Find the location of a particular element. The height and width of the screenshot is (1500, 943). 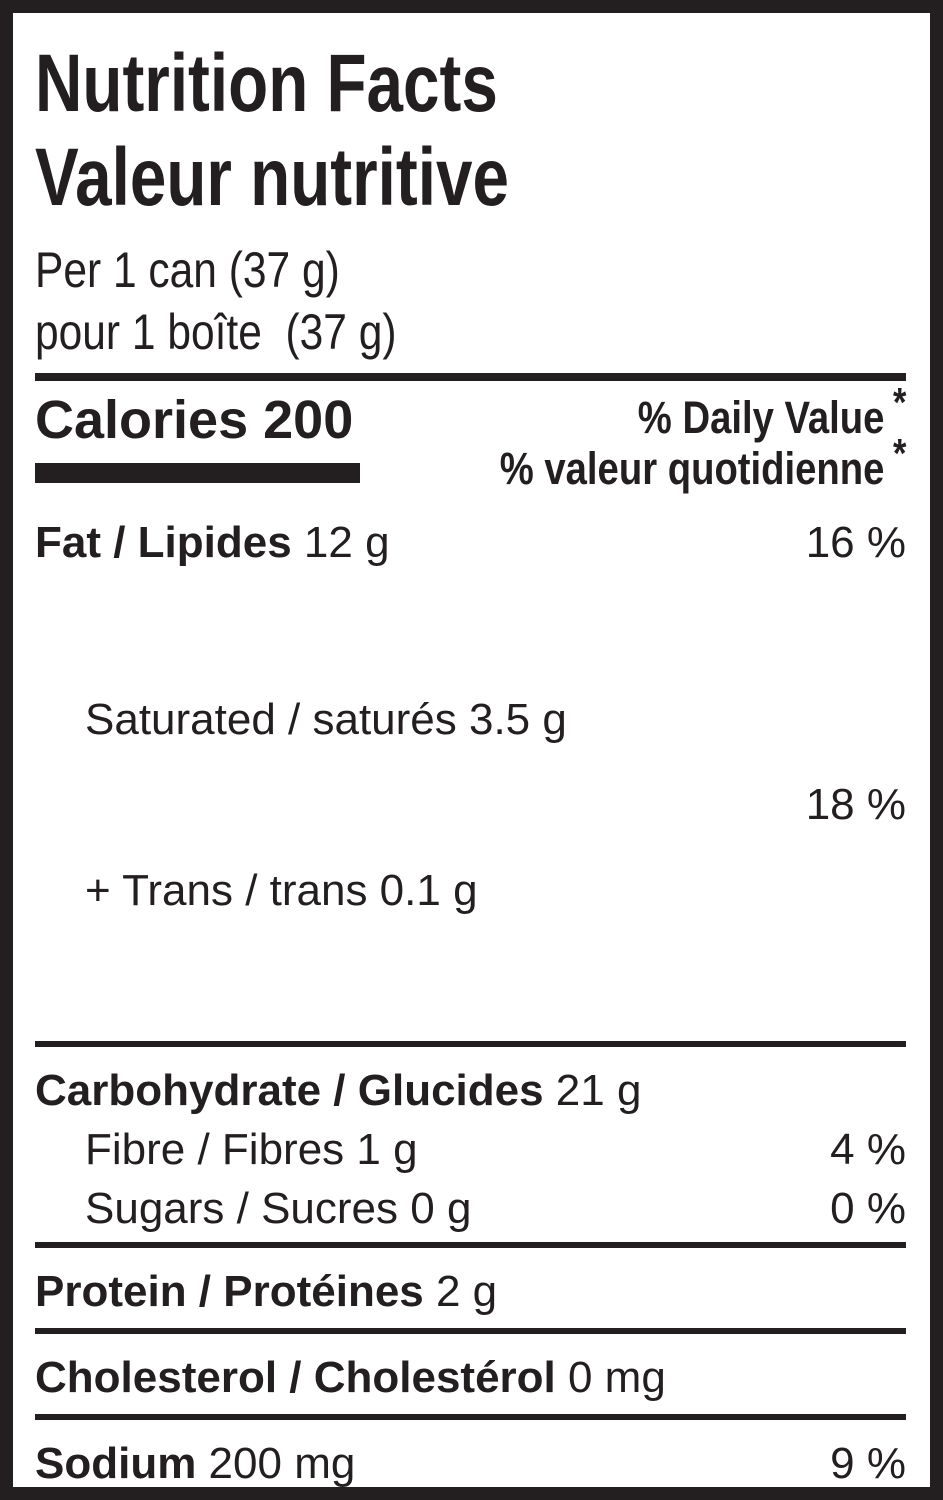

calories-line: Calories 200 is located at coordinates (197, 420).